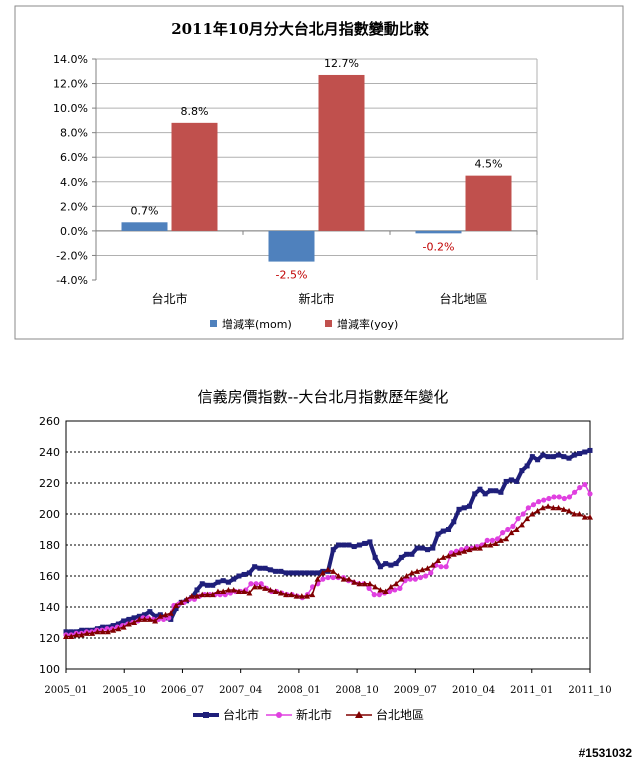 The height and width of the screenshot is (764, 640). I want to click on chart1-ytick-label: 6.0%, so click(74, 157).